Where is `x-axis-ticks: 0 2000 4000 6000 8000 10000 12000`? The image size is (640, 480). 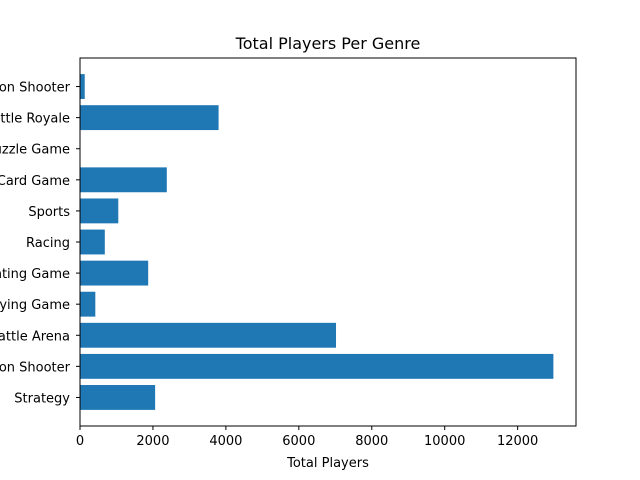
x-axis-ticks: 0 2000 4000 6000 8000 10000 12000 is located at coordinates (307, 437).